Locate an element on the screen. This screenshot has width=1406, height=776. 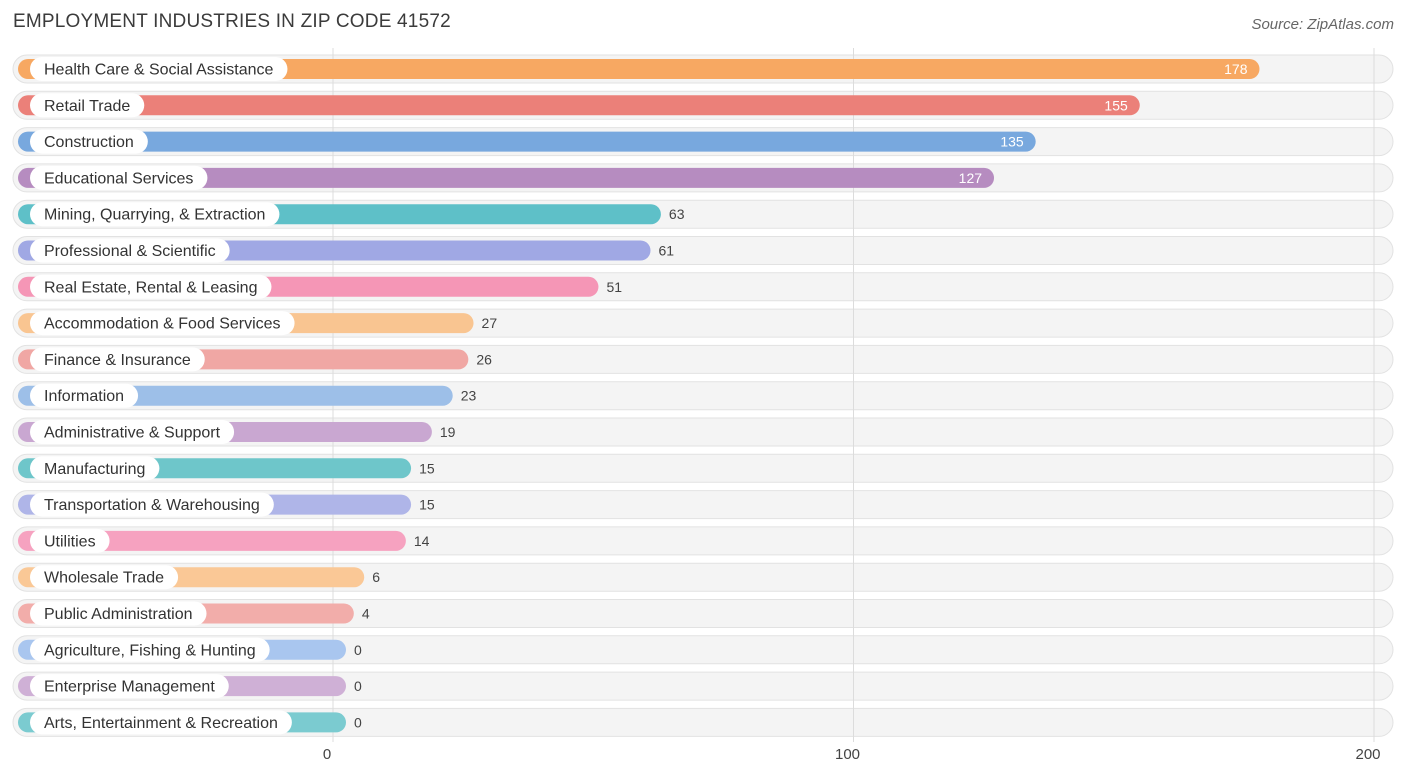
value-label: 26 is located at coordinates (484, 359).